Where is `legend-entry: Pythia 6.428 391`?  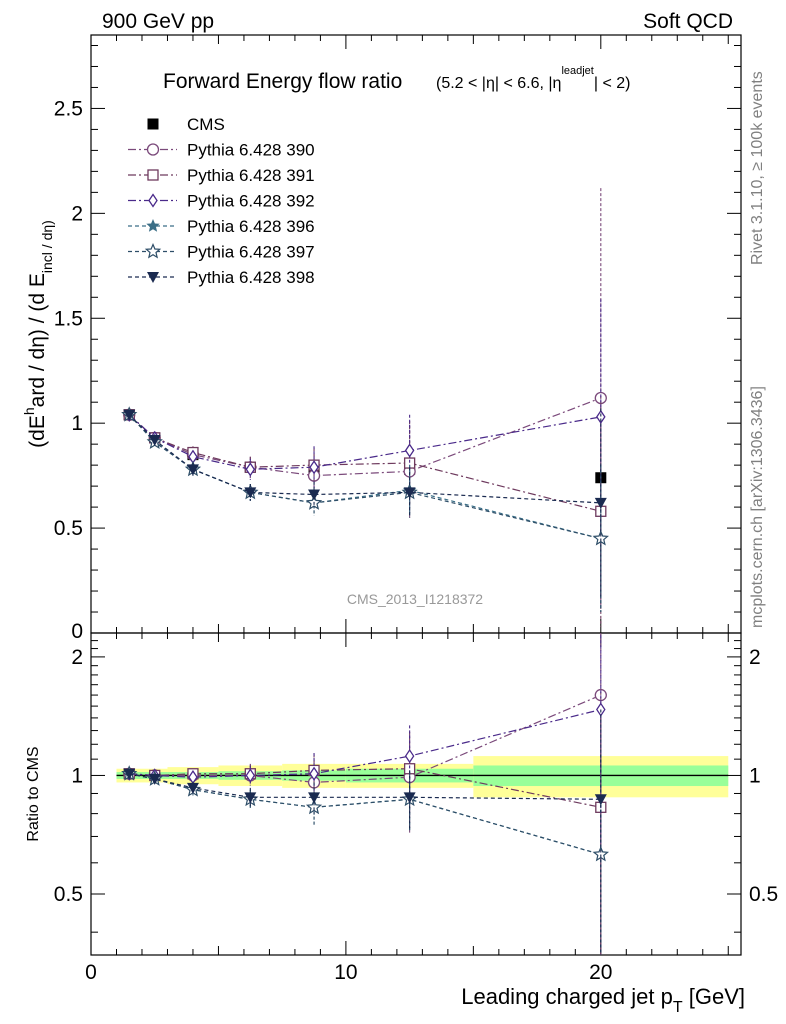 legend-entry: Pythia 6.428 391 is located at coordinates (221, 175).